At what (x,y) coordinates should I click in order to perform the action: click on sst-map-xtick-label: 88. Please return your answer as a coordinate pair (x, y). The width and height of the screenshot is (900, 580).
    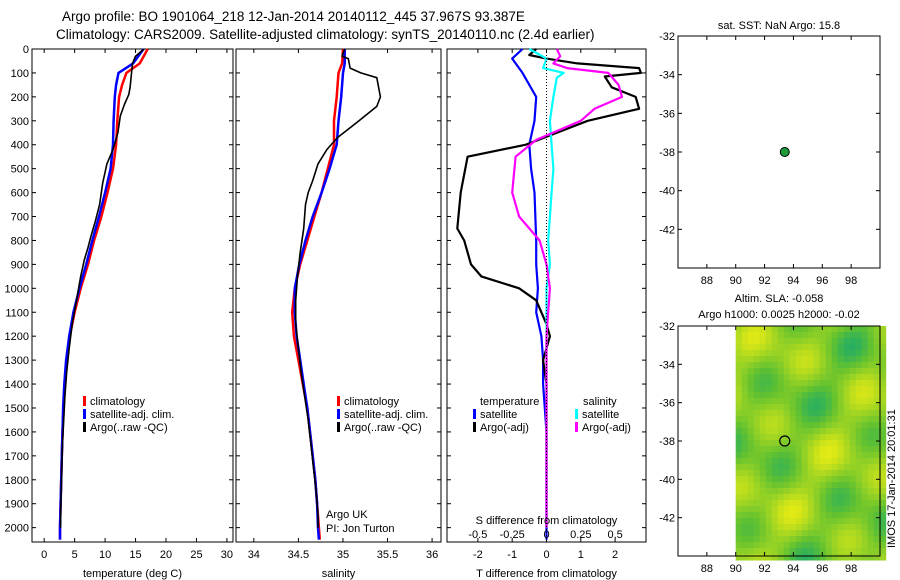
    Looking at the image, I should click on (707, 281).